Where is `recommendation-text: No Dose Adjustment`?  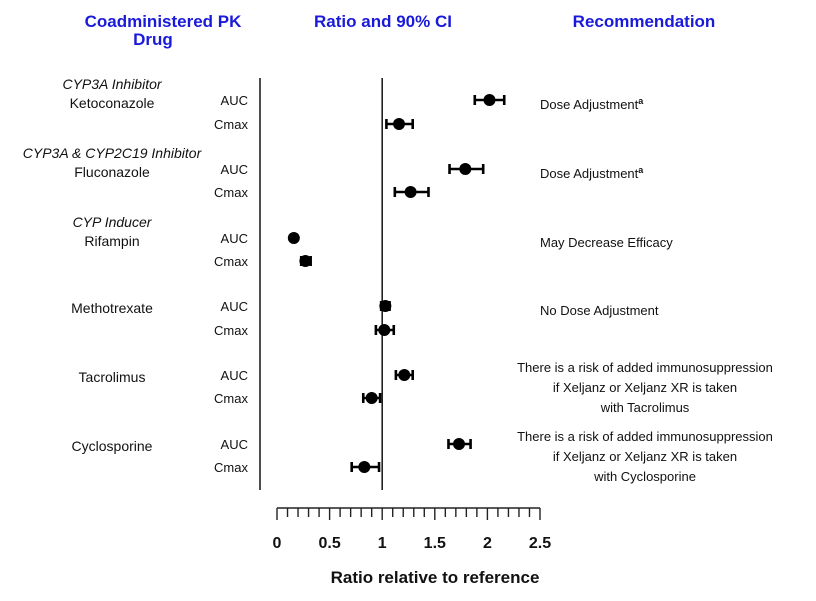 recommendation-text: No Dose Adjustment is located at coordinates (599, 310).